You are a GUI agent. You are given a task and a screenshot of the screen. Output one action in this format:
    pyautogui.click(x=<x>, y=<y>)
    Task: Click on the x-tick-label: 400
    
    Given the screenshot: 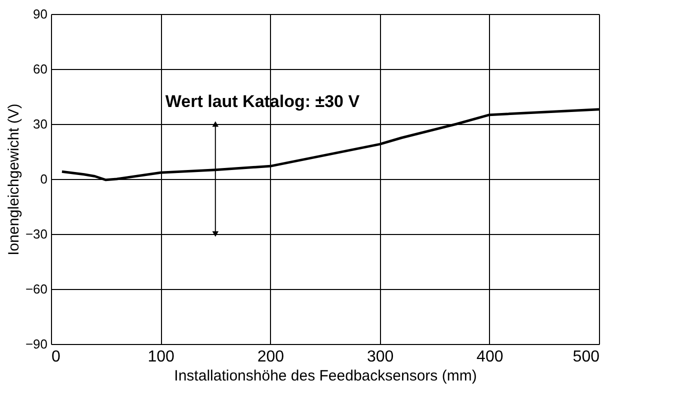 What is the action you would take?
    pyautogui.click(x=490, y=357)
    